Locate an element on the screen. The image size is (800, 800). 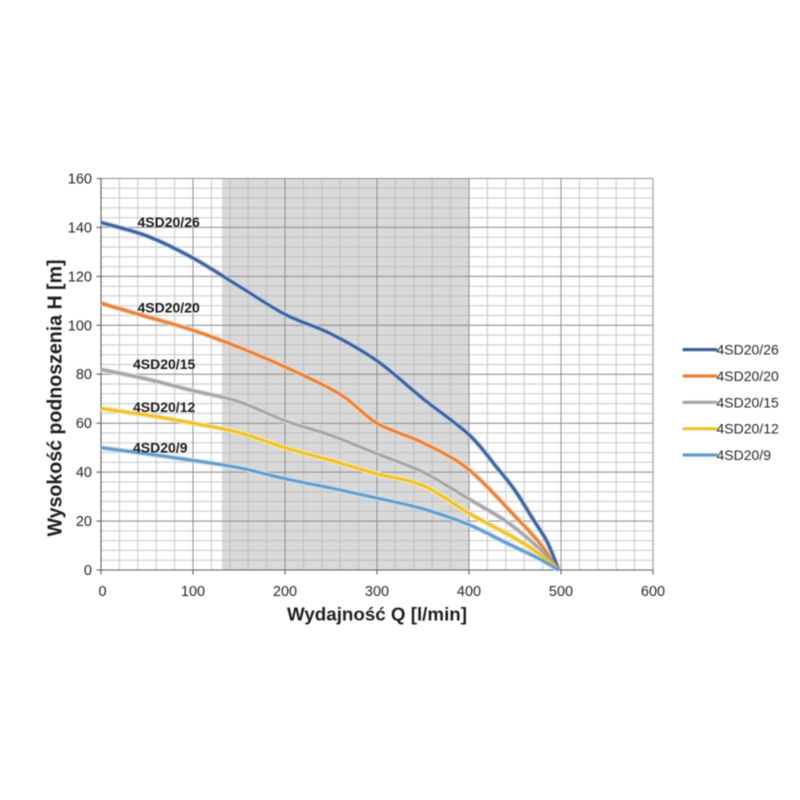
svg-text: 120 is located at coordinates (80, 277).